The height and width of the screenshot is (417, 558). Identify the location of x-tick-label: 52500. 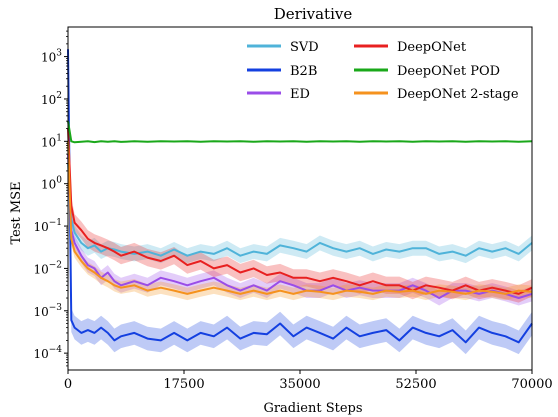
(415, 384).